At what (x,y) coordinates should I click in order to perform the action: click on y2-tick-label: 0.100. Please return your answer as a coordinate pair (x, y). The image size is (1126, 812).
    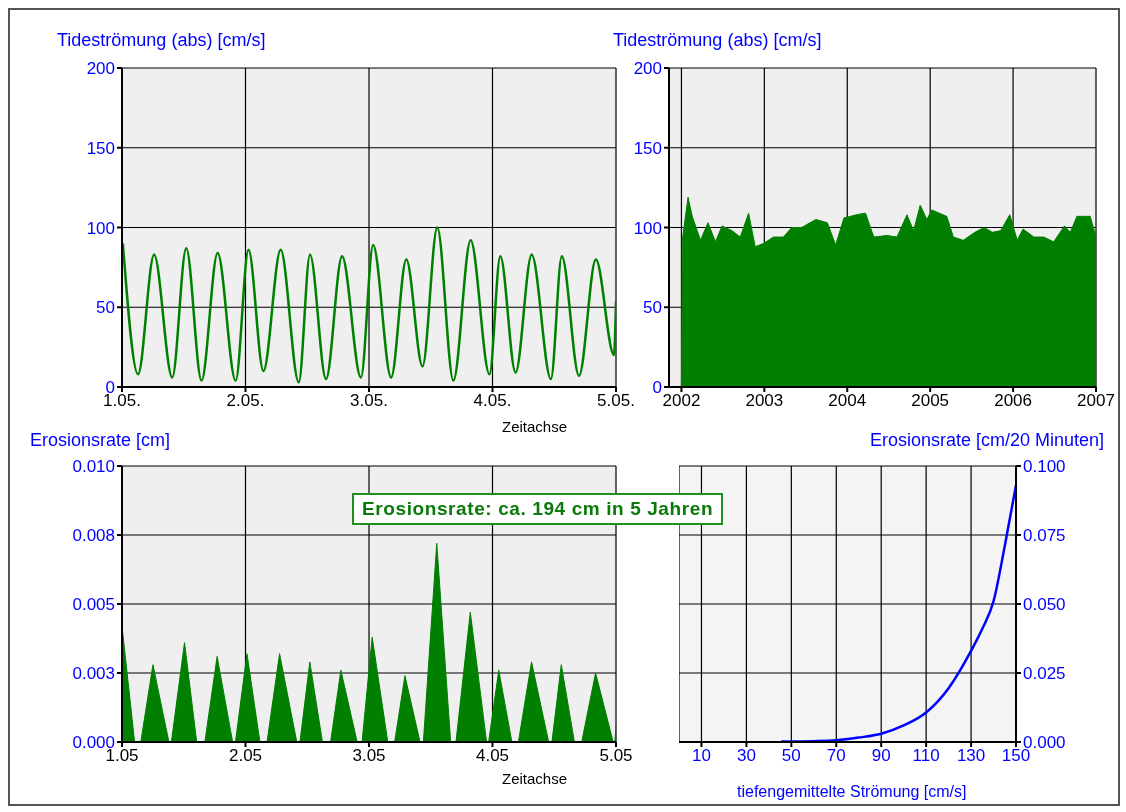
    Looking at the image, I should click on (1044, 467).